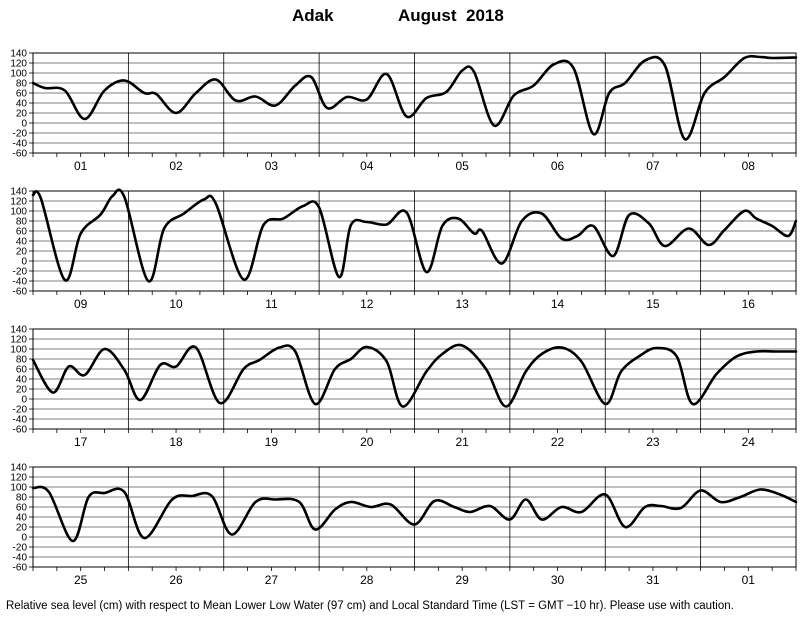 The width and height of the screenshot is (800, 618). I want to click on day-label: 02, so click(176, 166).